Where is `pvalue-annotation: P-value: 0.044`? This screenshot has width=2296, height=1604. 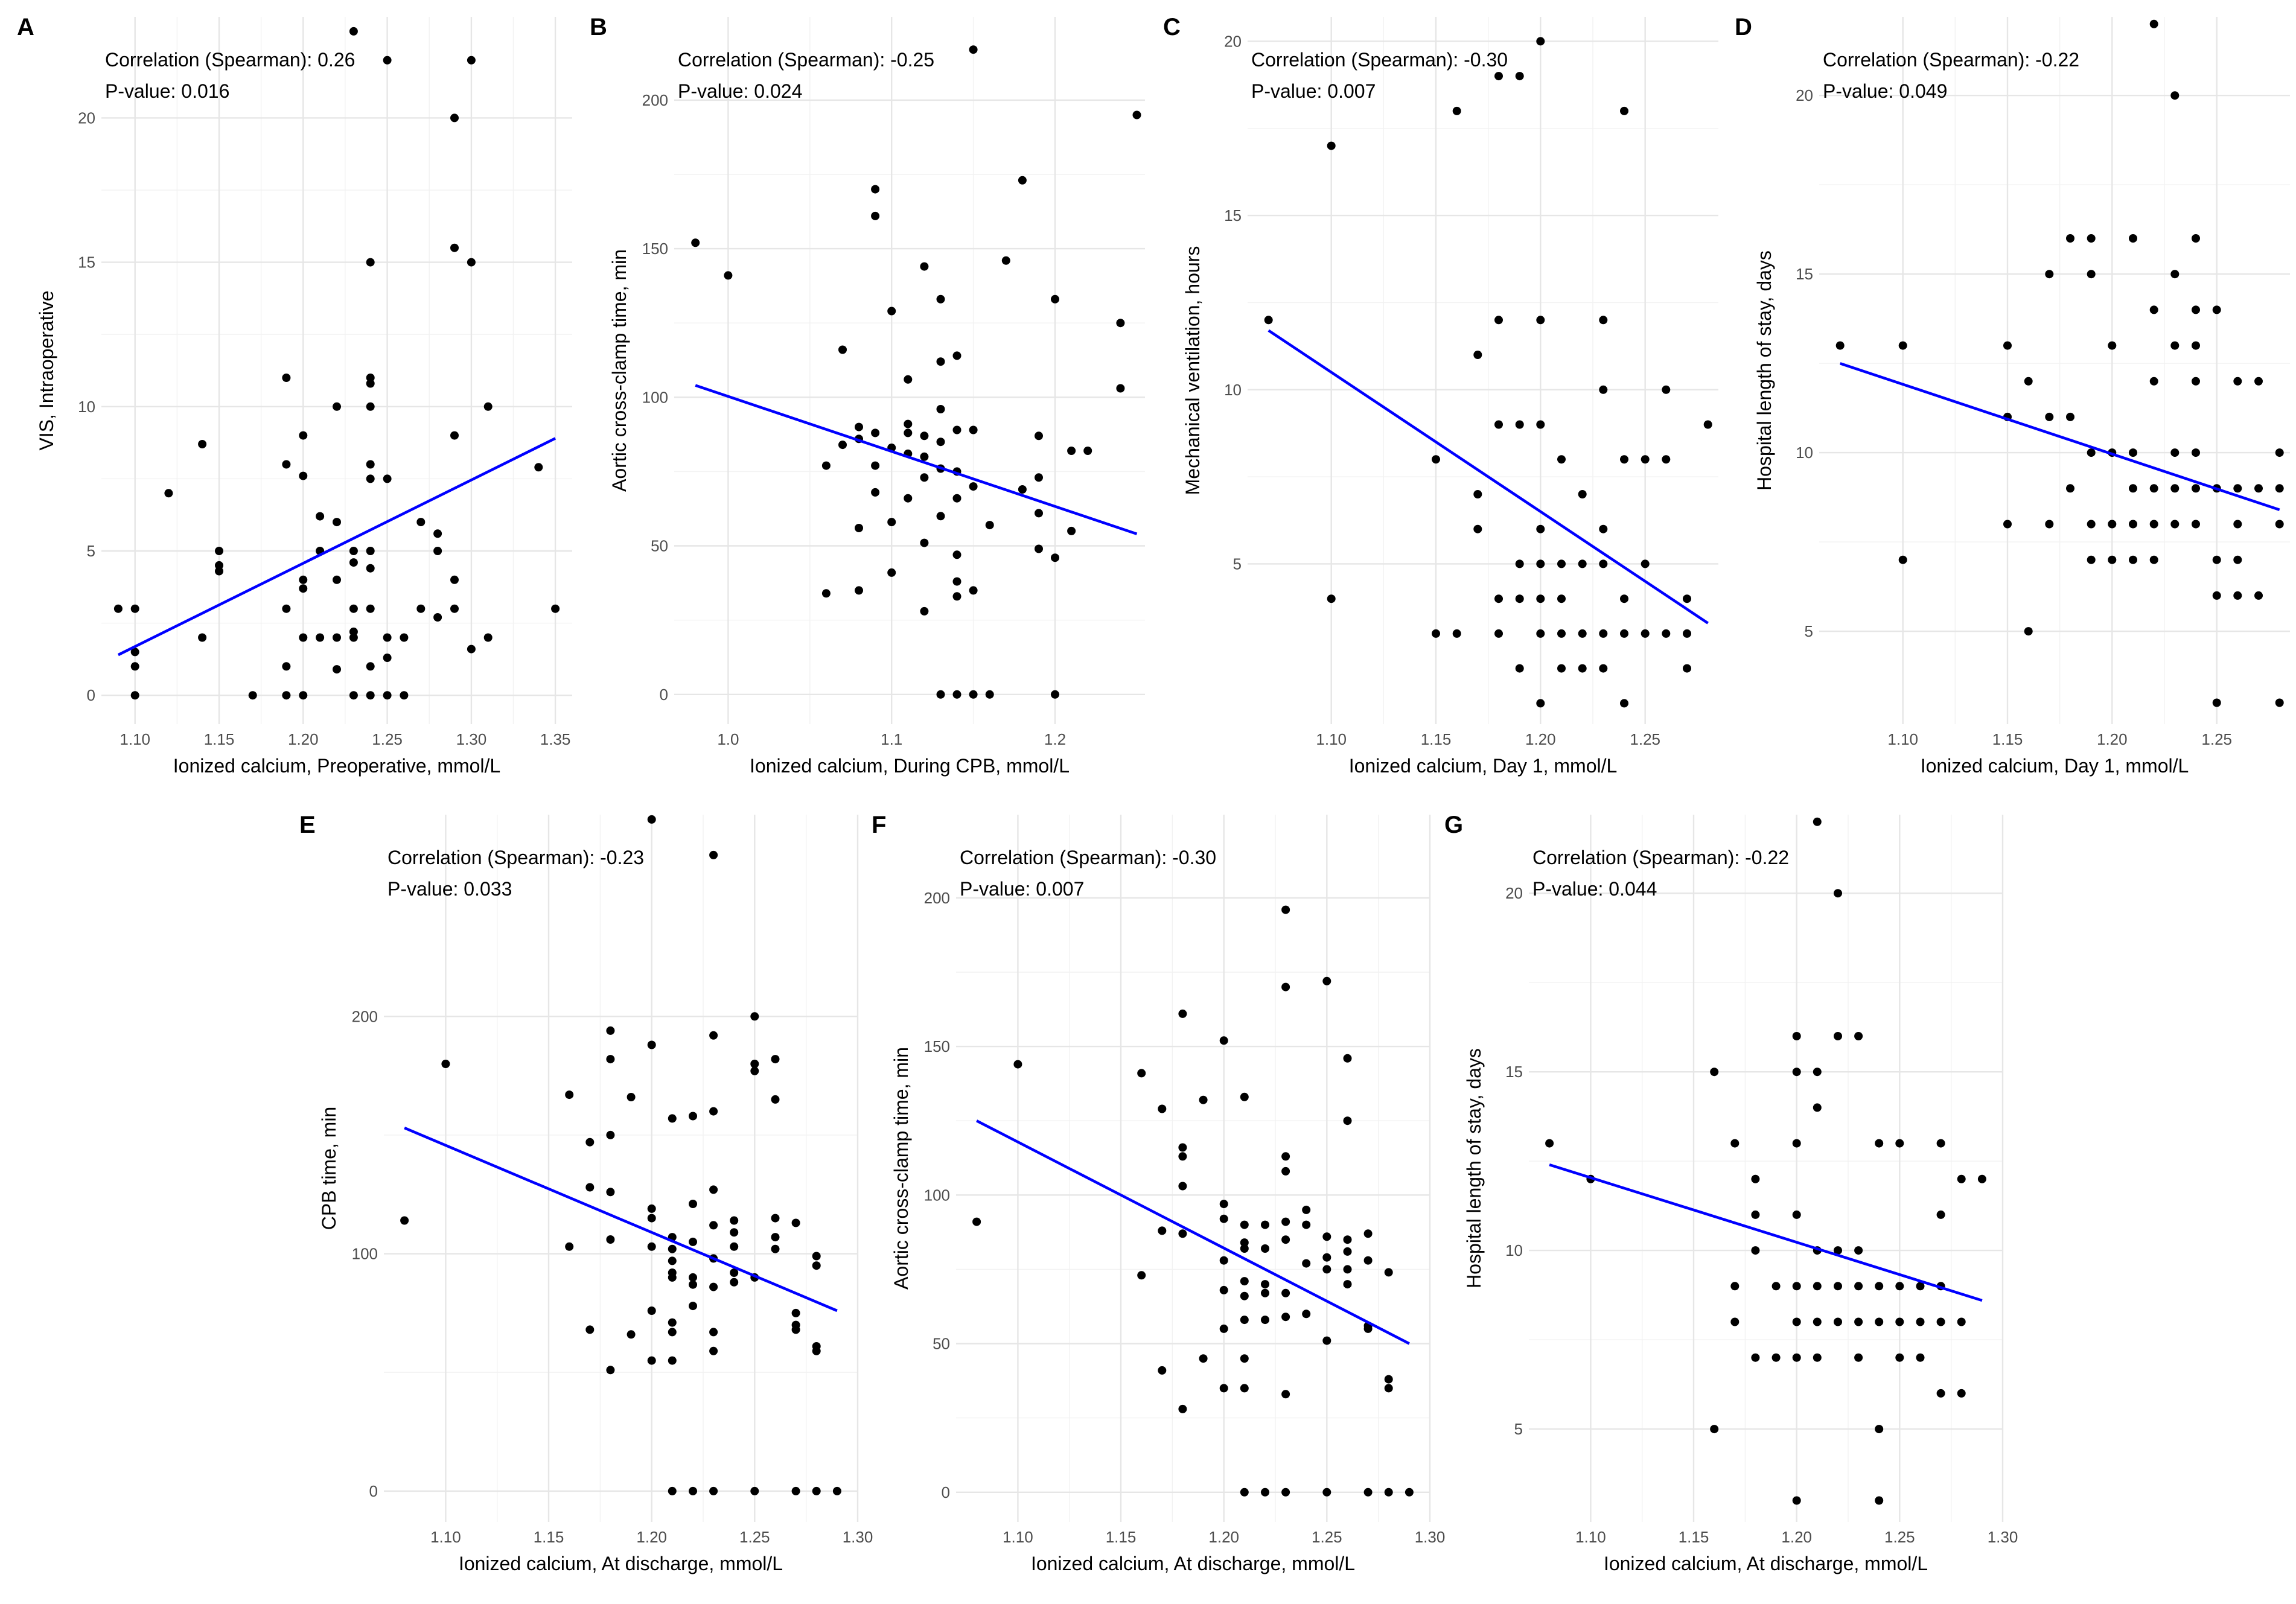 pvalue-annotation: P-value: 0.044 is located at coordinates (1594, 889).